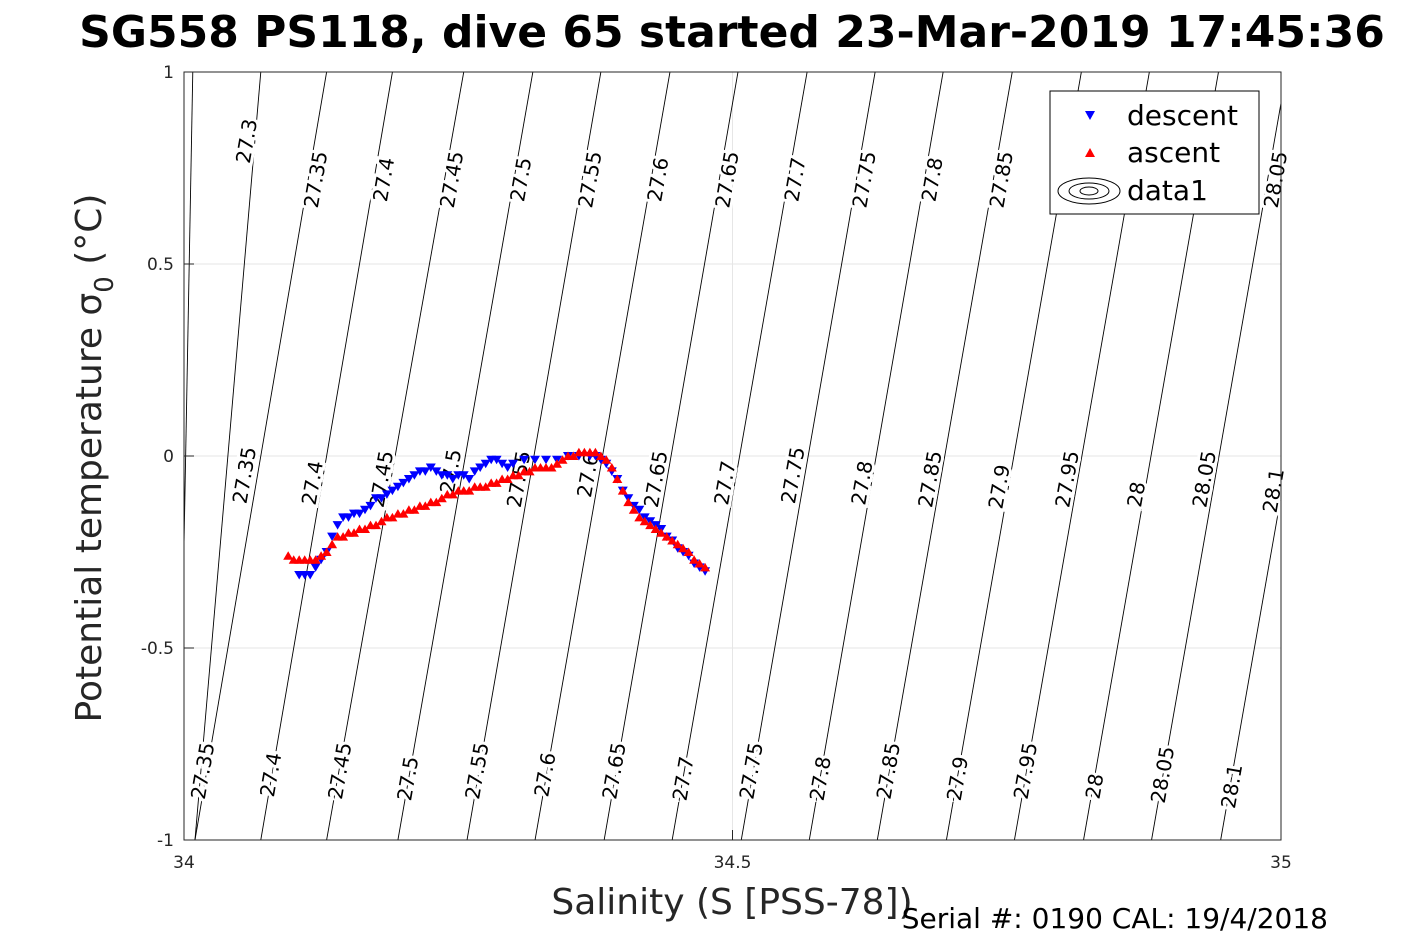 This screenshot has height=945, width=1417. Describe the element at coordinates (89, 508) in the screenshot. I see `y-axis-label-main: Potential temperature σ` at that location.